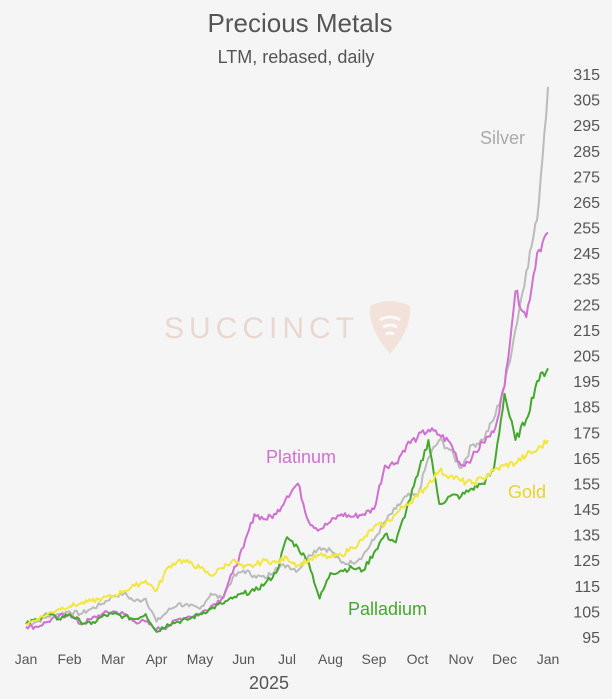 The width and height of the screenshot is (612, 699). Describe the element at coordinates (586, 177) in the screenshot. I see `y-tick-label: 275` at that location.